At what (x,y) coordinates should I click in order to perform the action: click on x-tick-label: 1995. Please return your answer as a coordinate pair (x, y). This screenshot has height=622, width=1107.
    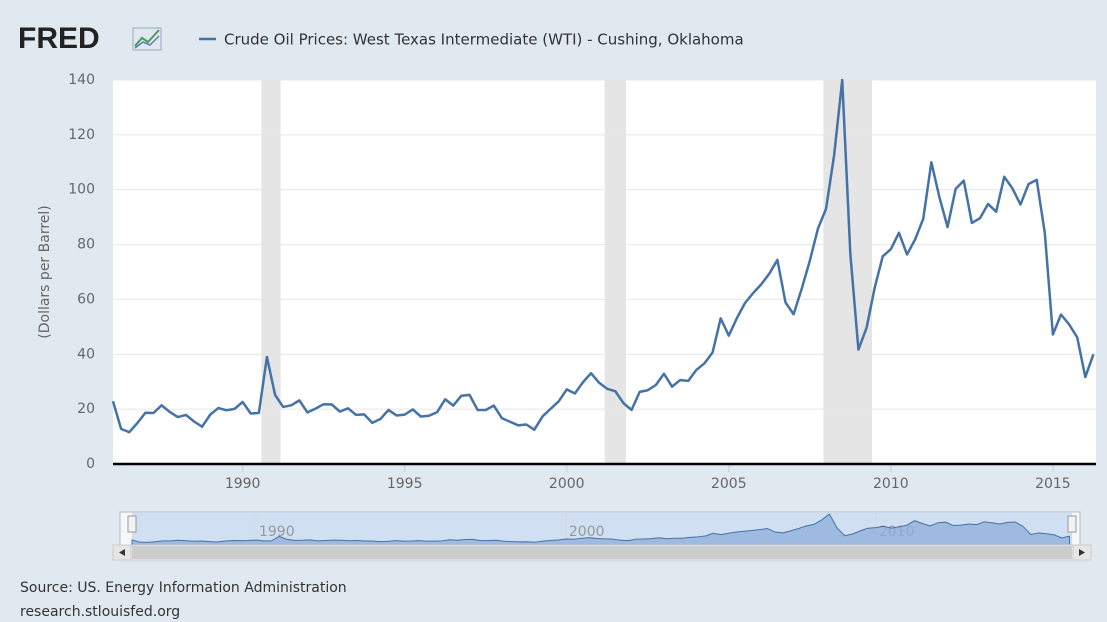
    Looking at the image, I should click on (405, 484).